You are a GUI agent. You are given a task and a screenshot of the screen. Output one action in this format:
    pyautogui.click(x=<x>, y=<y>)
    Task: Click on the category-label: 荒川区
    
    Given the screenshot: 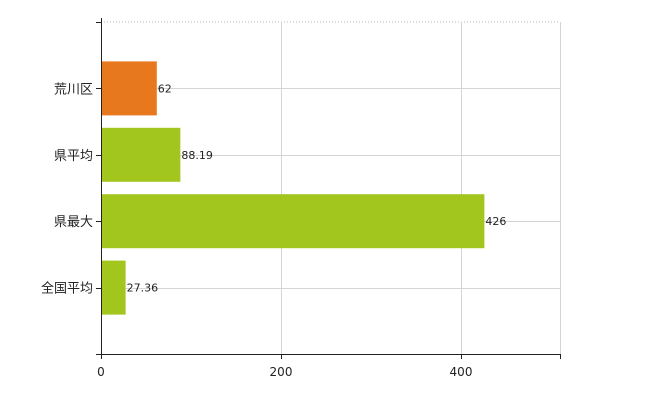 What is the action you would take?
    pyautogui.click(x=73, y=89)
    